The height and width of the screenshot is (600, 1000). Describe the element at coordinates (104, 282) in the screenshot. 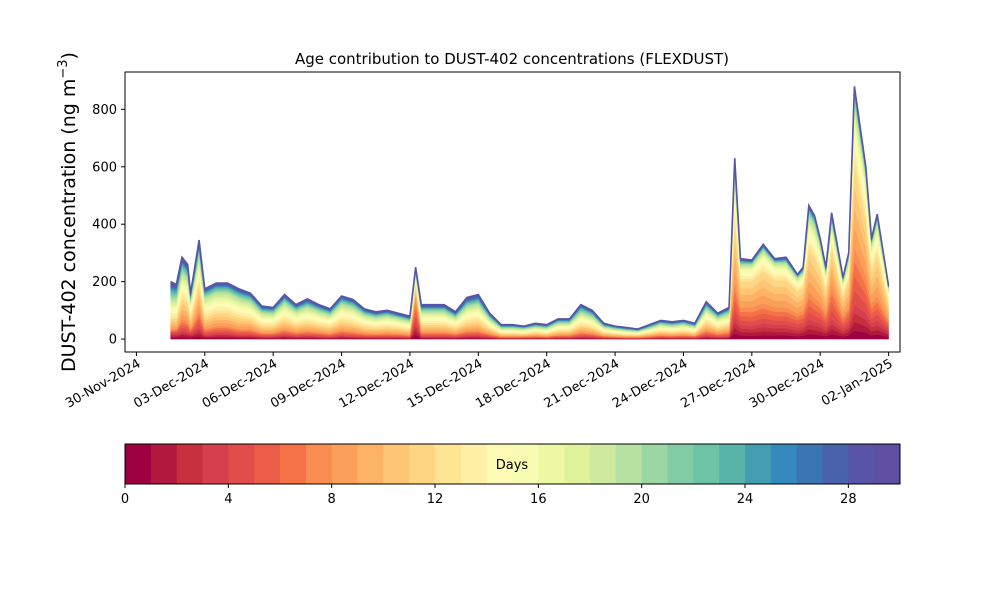

I see `y-tick-label: 200` at that location.